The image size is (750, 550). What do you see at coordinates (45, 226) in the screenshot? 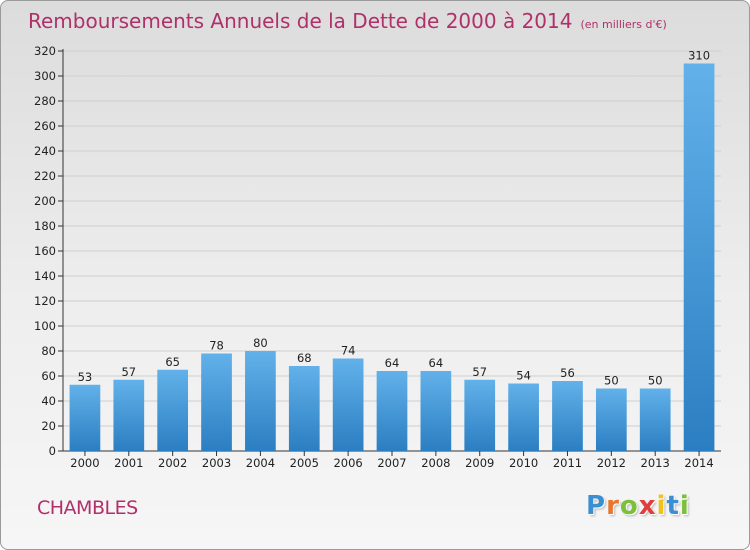
I see `y-tick-label: 180` at bounding box center [45, 226].